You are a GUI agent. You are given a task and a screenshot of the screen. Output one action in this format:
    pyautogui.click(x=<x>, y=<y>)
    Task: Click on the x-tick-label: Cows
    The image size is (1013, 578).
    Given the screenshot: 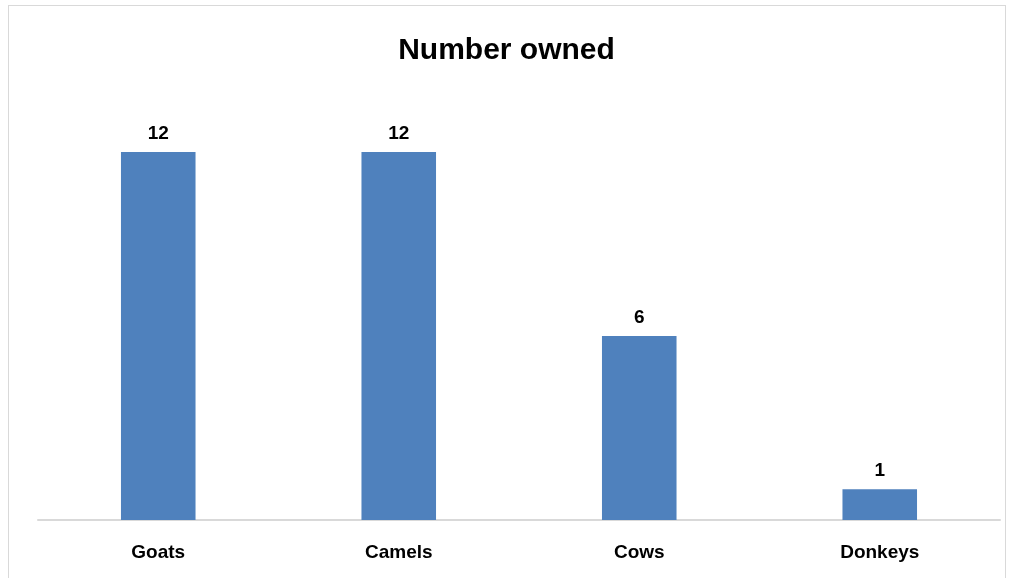 What is the action you would take?
    pyautogui.click(x=639, y=551)
    